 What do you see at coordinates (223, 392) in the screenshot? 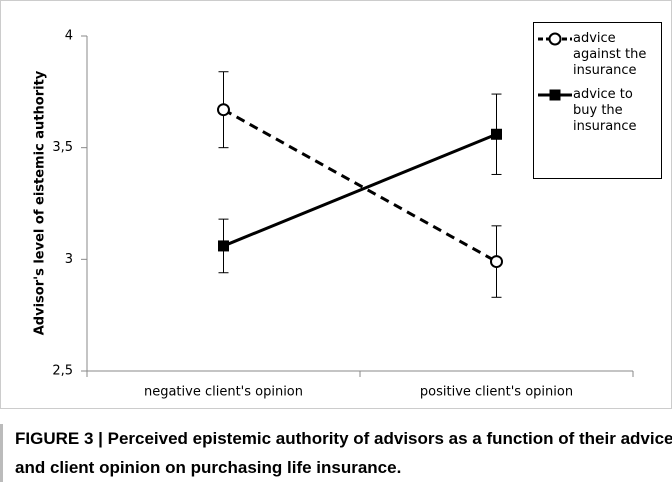
I see `x-tick-label: negative client's opinion` at bounding box center [223, 392].